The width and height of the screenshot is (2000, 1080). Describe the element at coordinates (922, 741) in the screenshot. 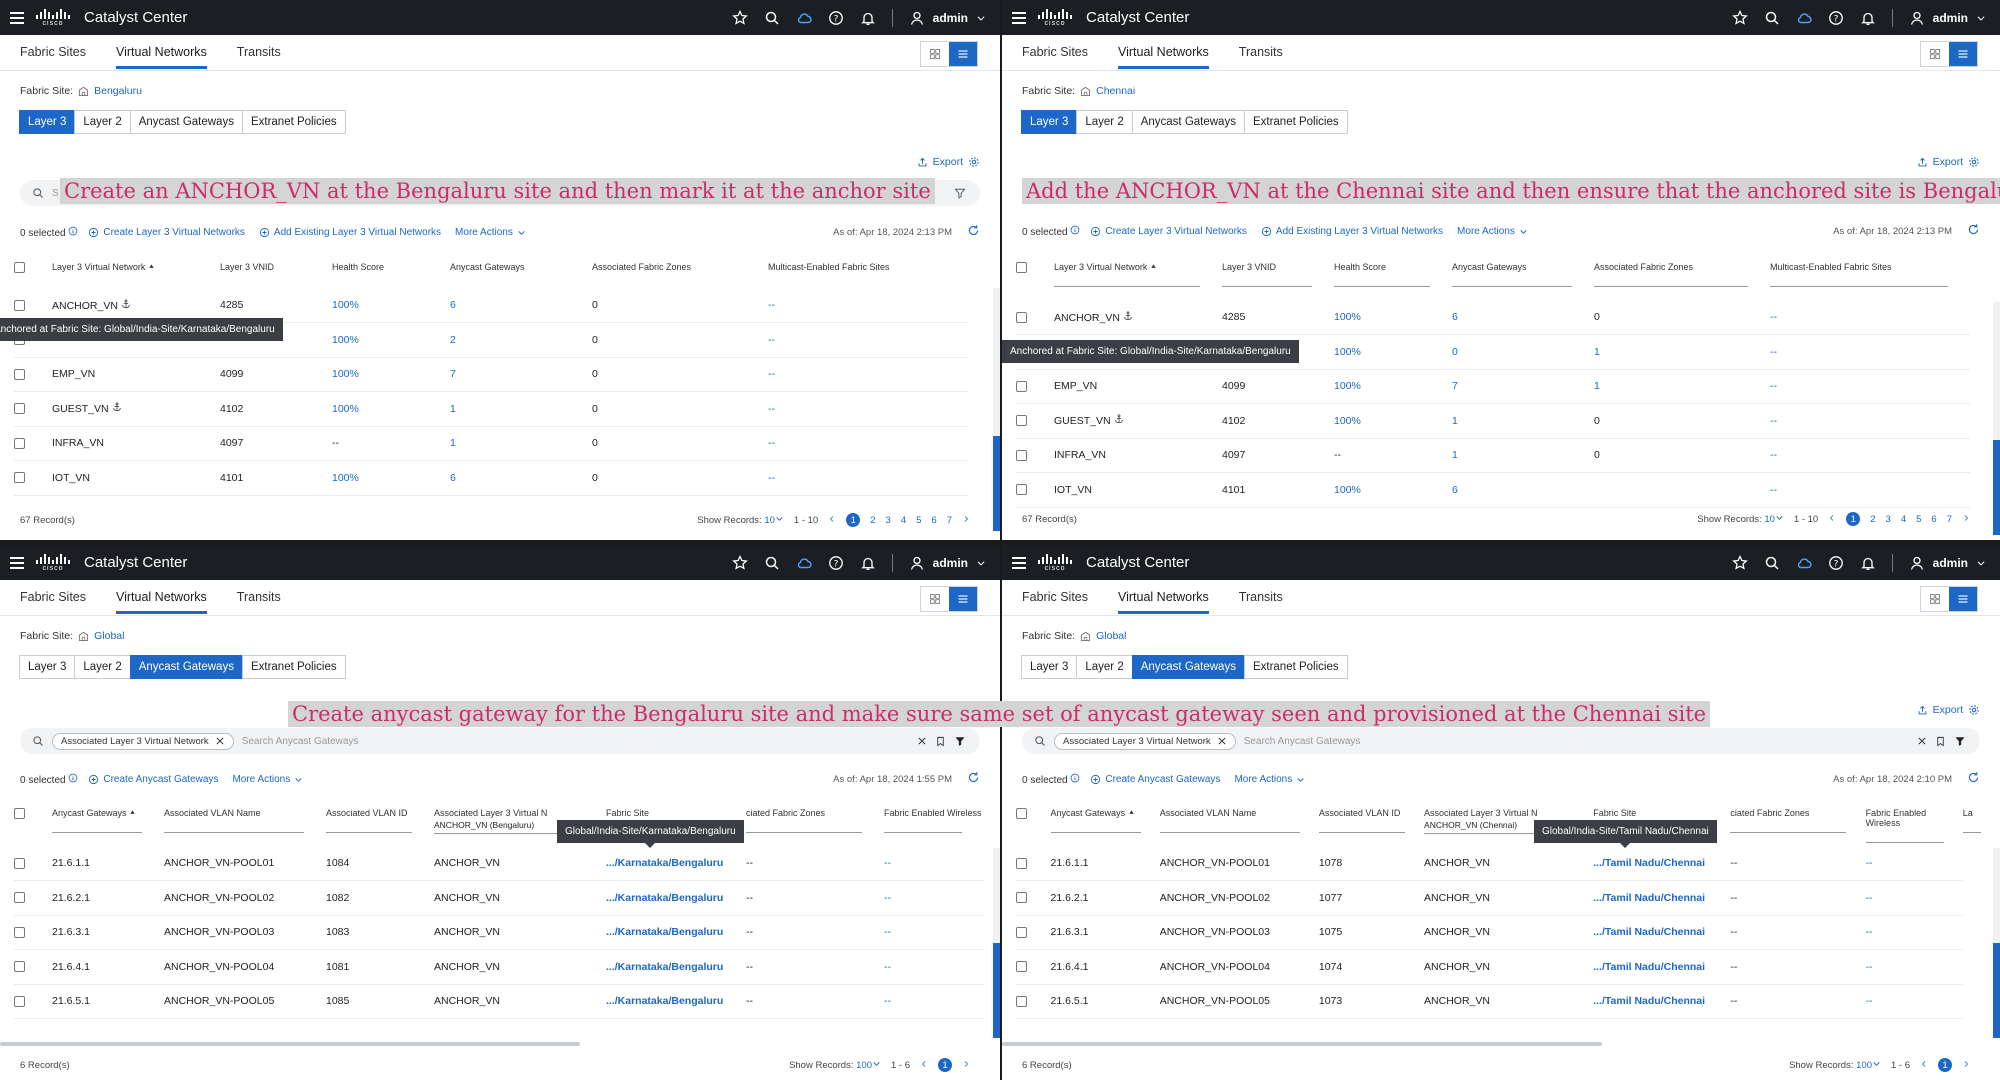

I see `clear-search-icon` at that location.